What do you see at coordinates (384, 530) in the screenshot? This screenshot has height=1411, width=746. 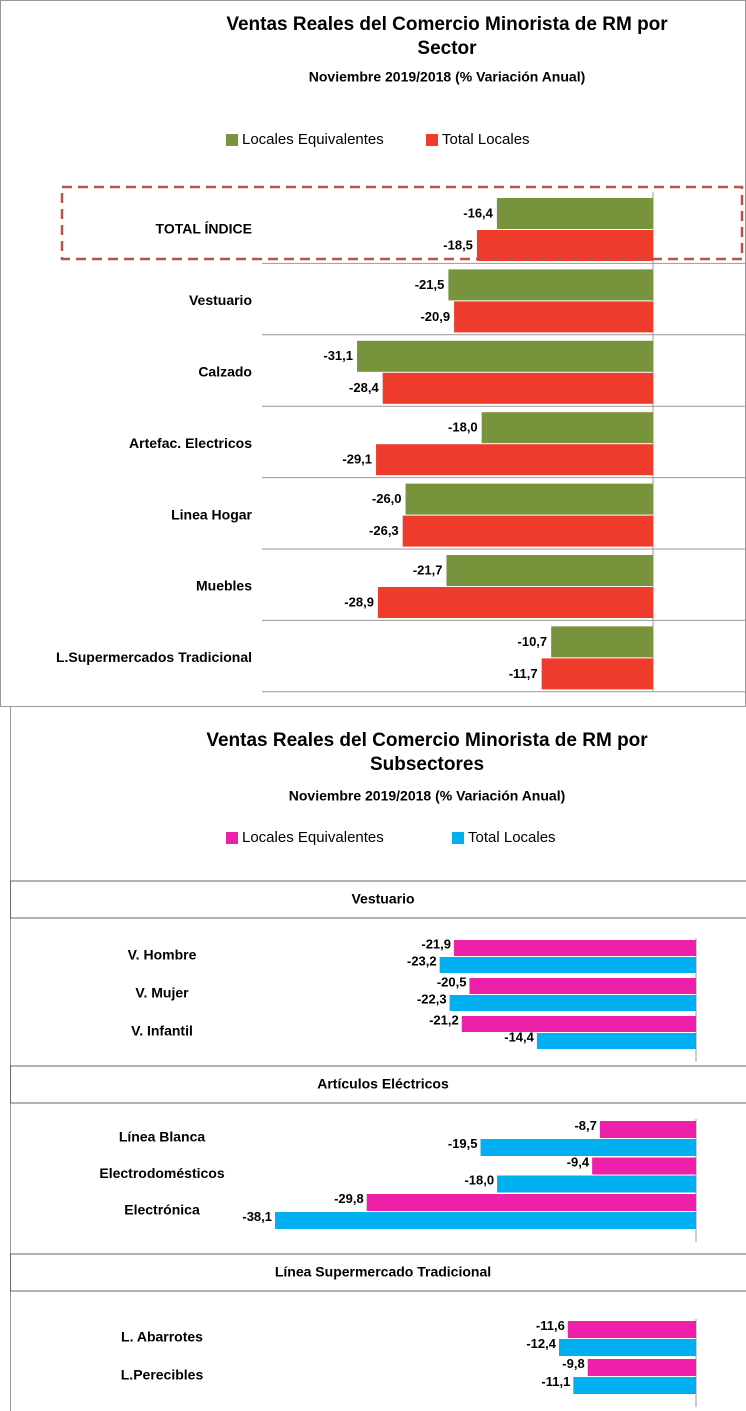 I see `data-label: -26,3` at bounding box center [384, 530].